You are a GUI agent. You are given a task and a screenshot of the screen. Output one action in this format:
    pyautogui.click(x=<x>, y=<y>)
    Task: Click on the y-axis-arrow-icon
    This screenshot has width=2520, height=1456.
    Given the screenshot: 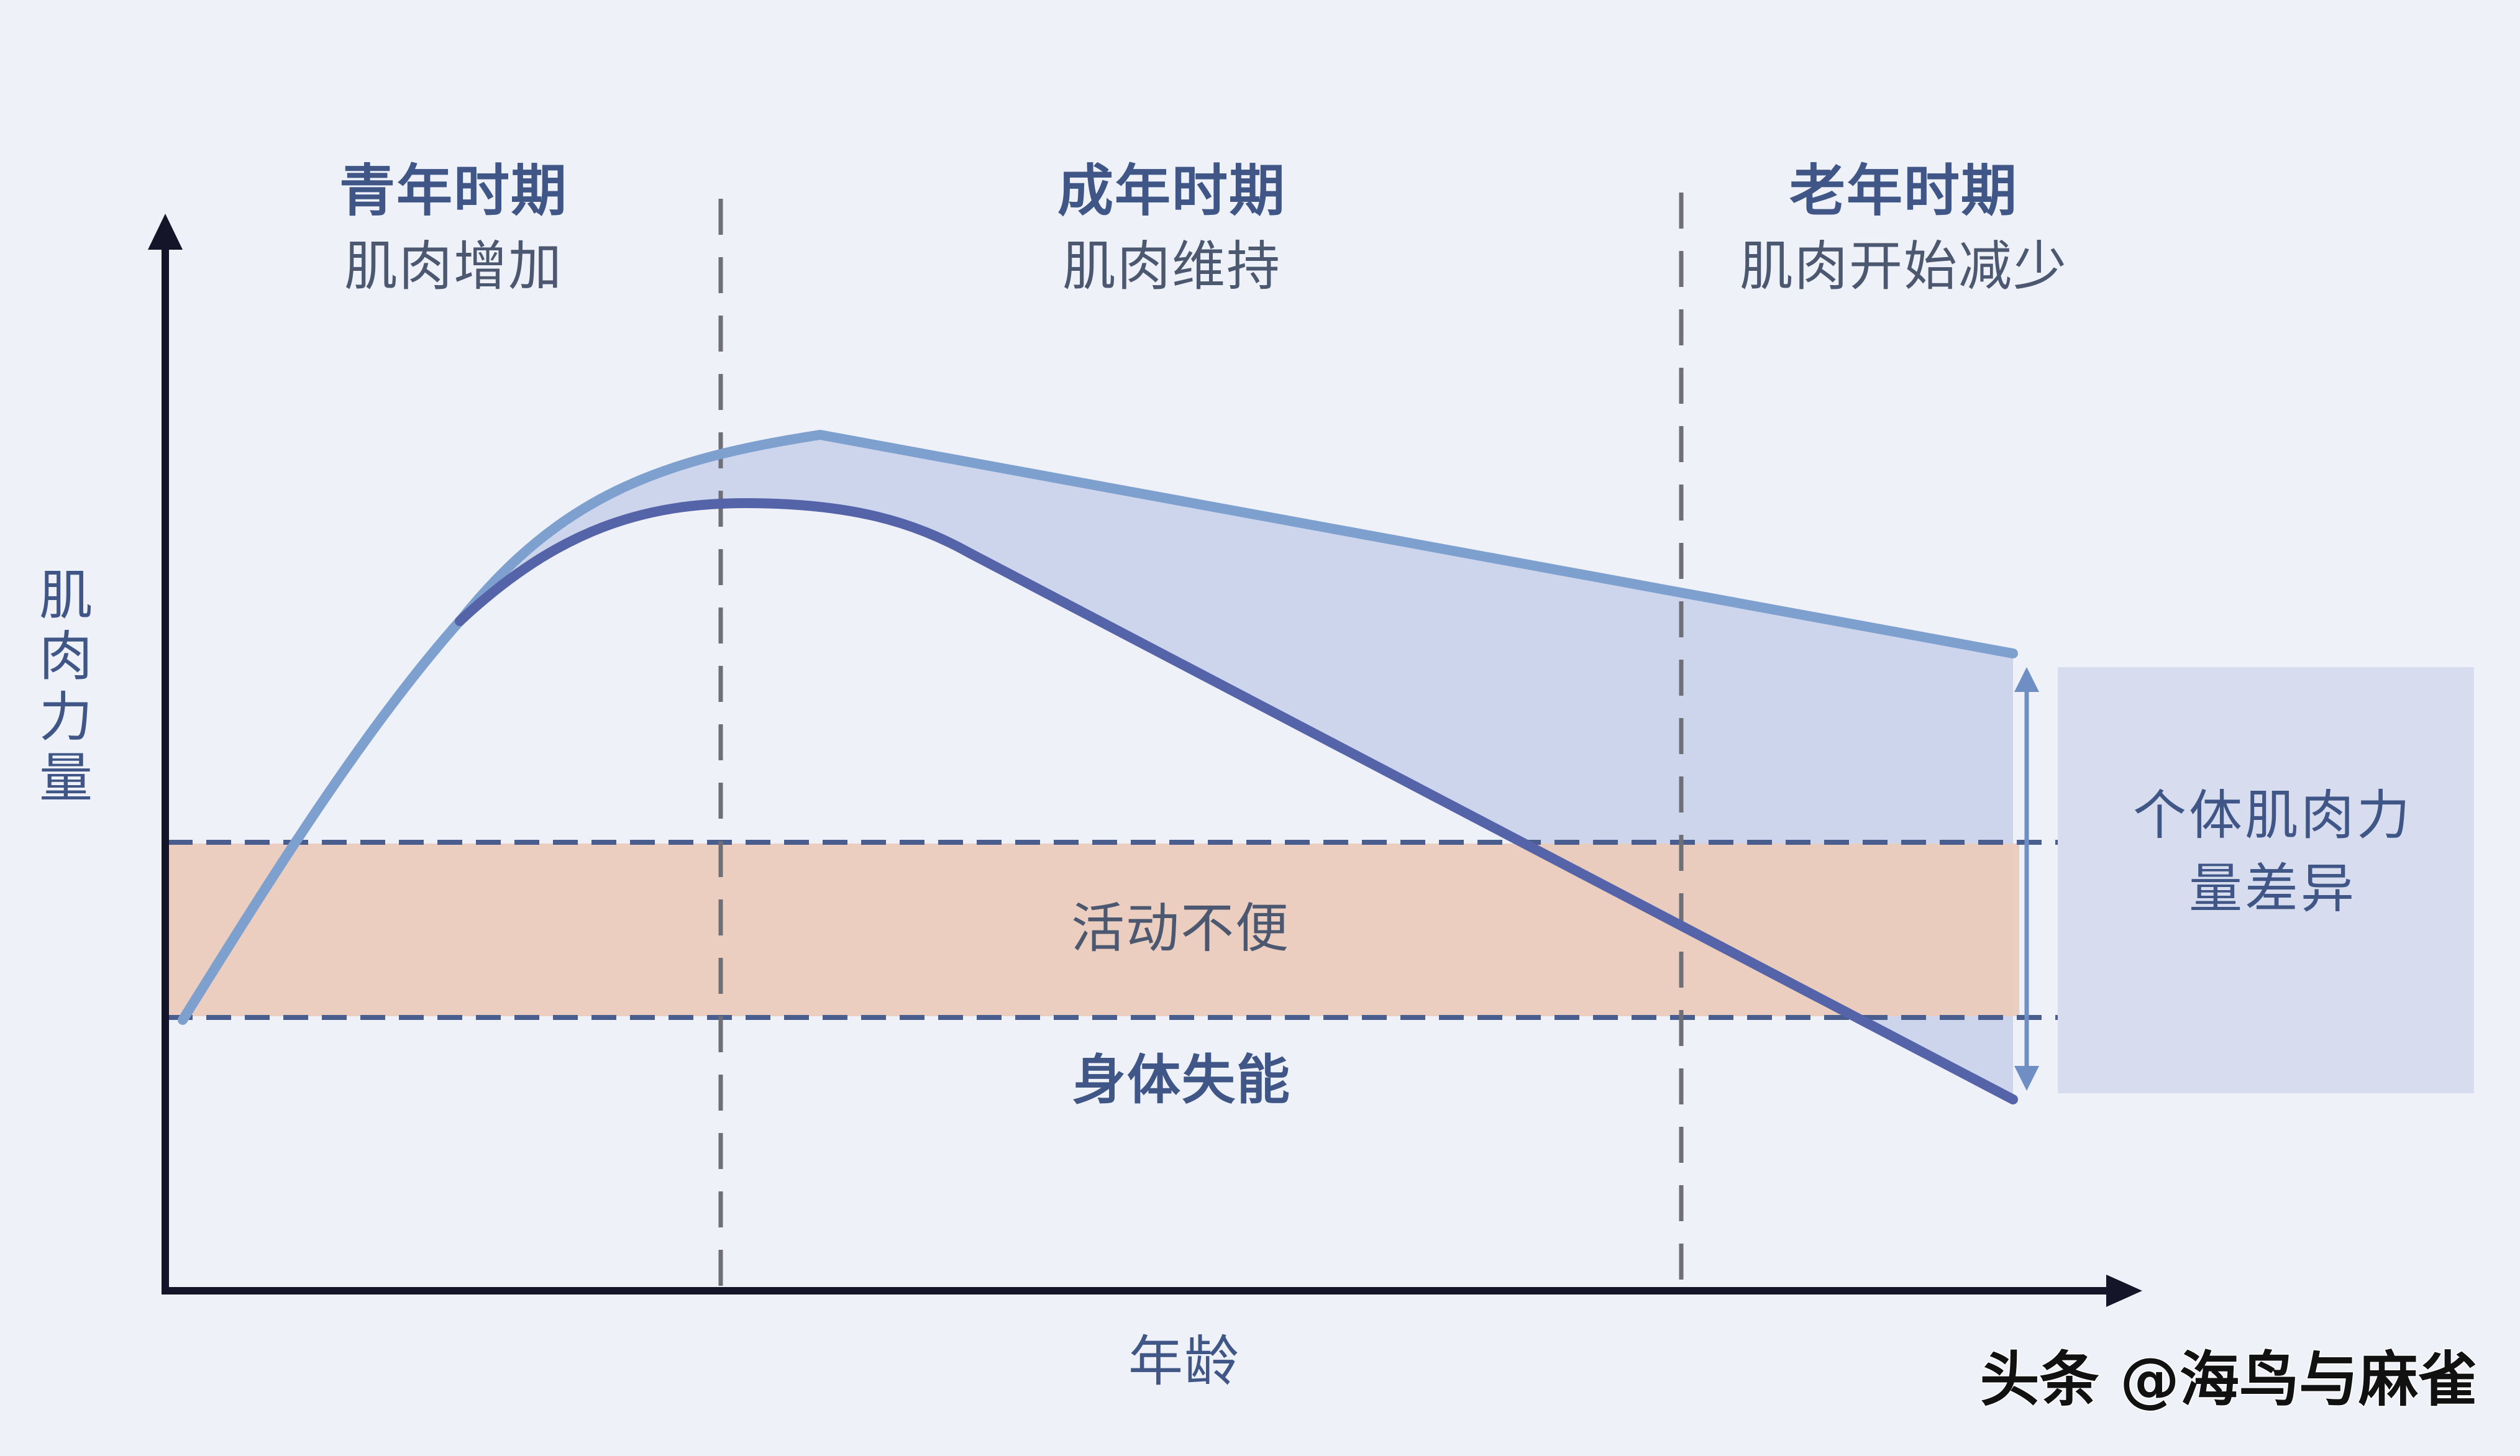 What is the action you would take?
    pyautogui.click(x=165, y=232)
    